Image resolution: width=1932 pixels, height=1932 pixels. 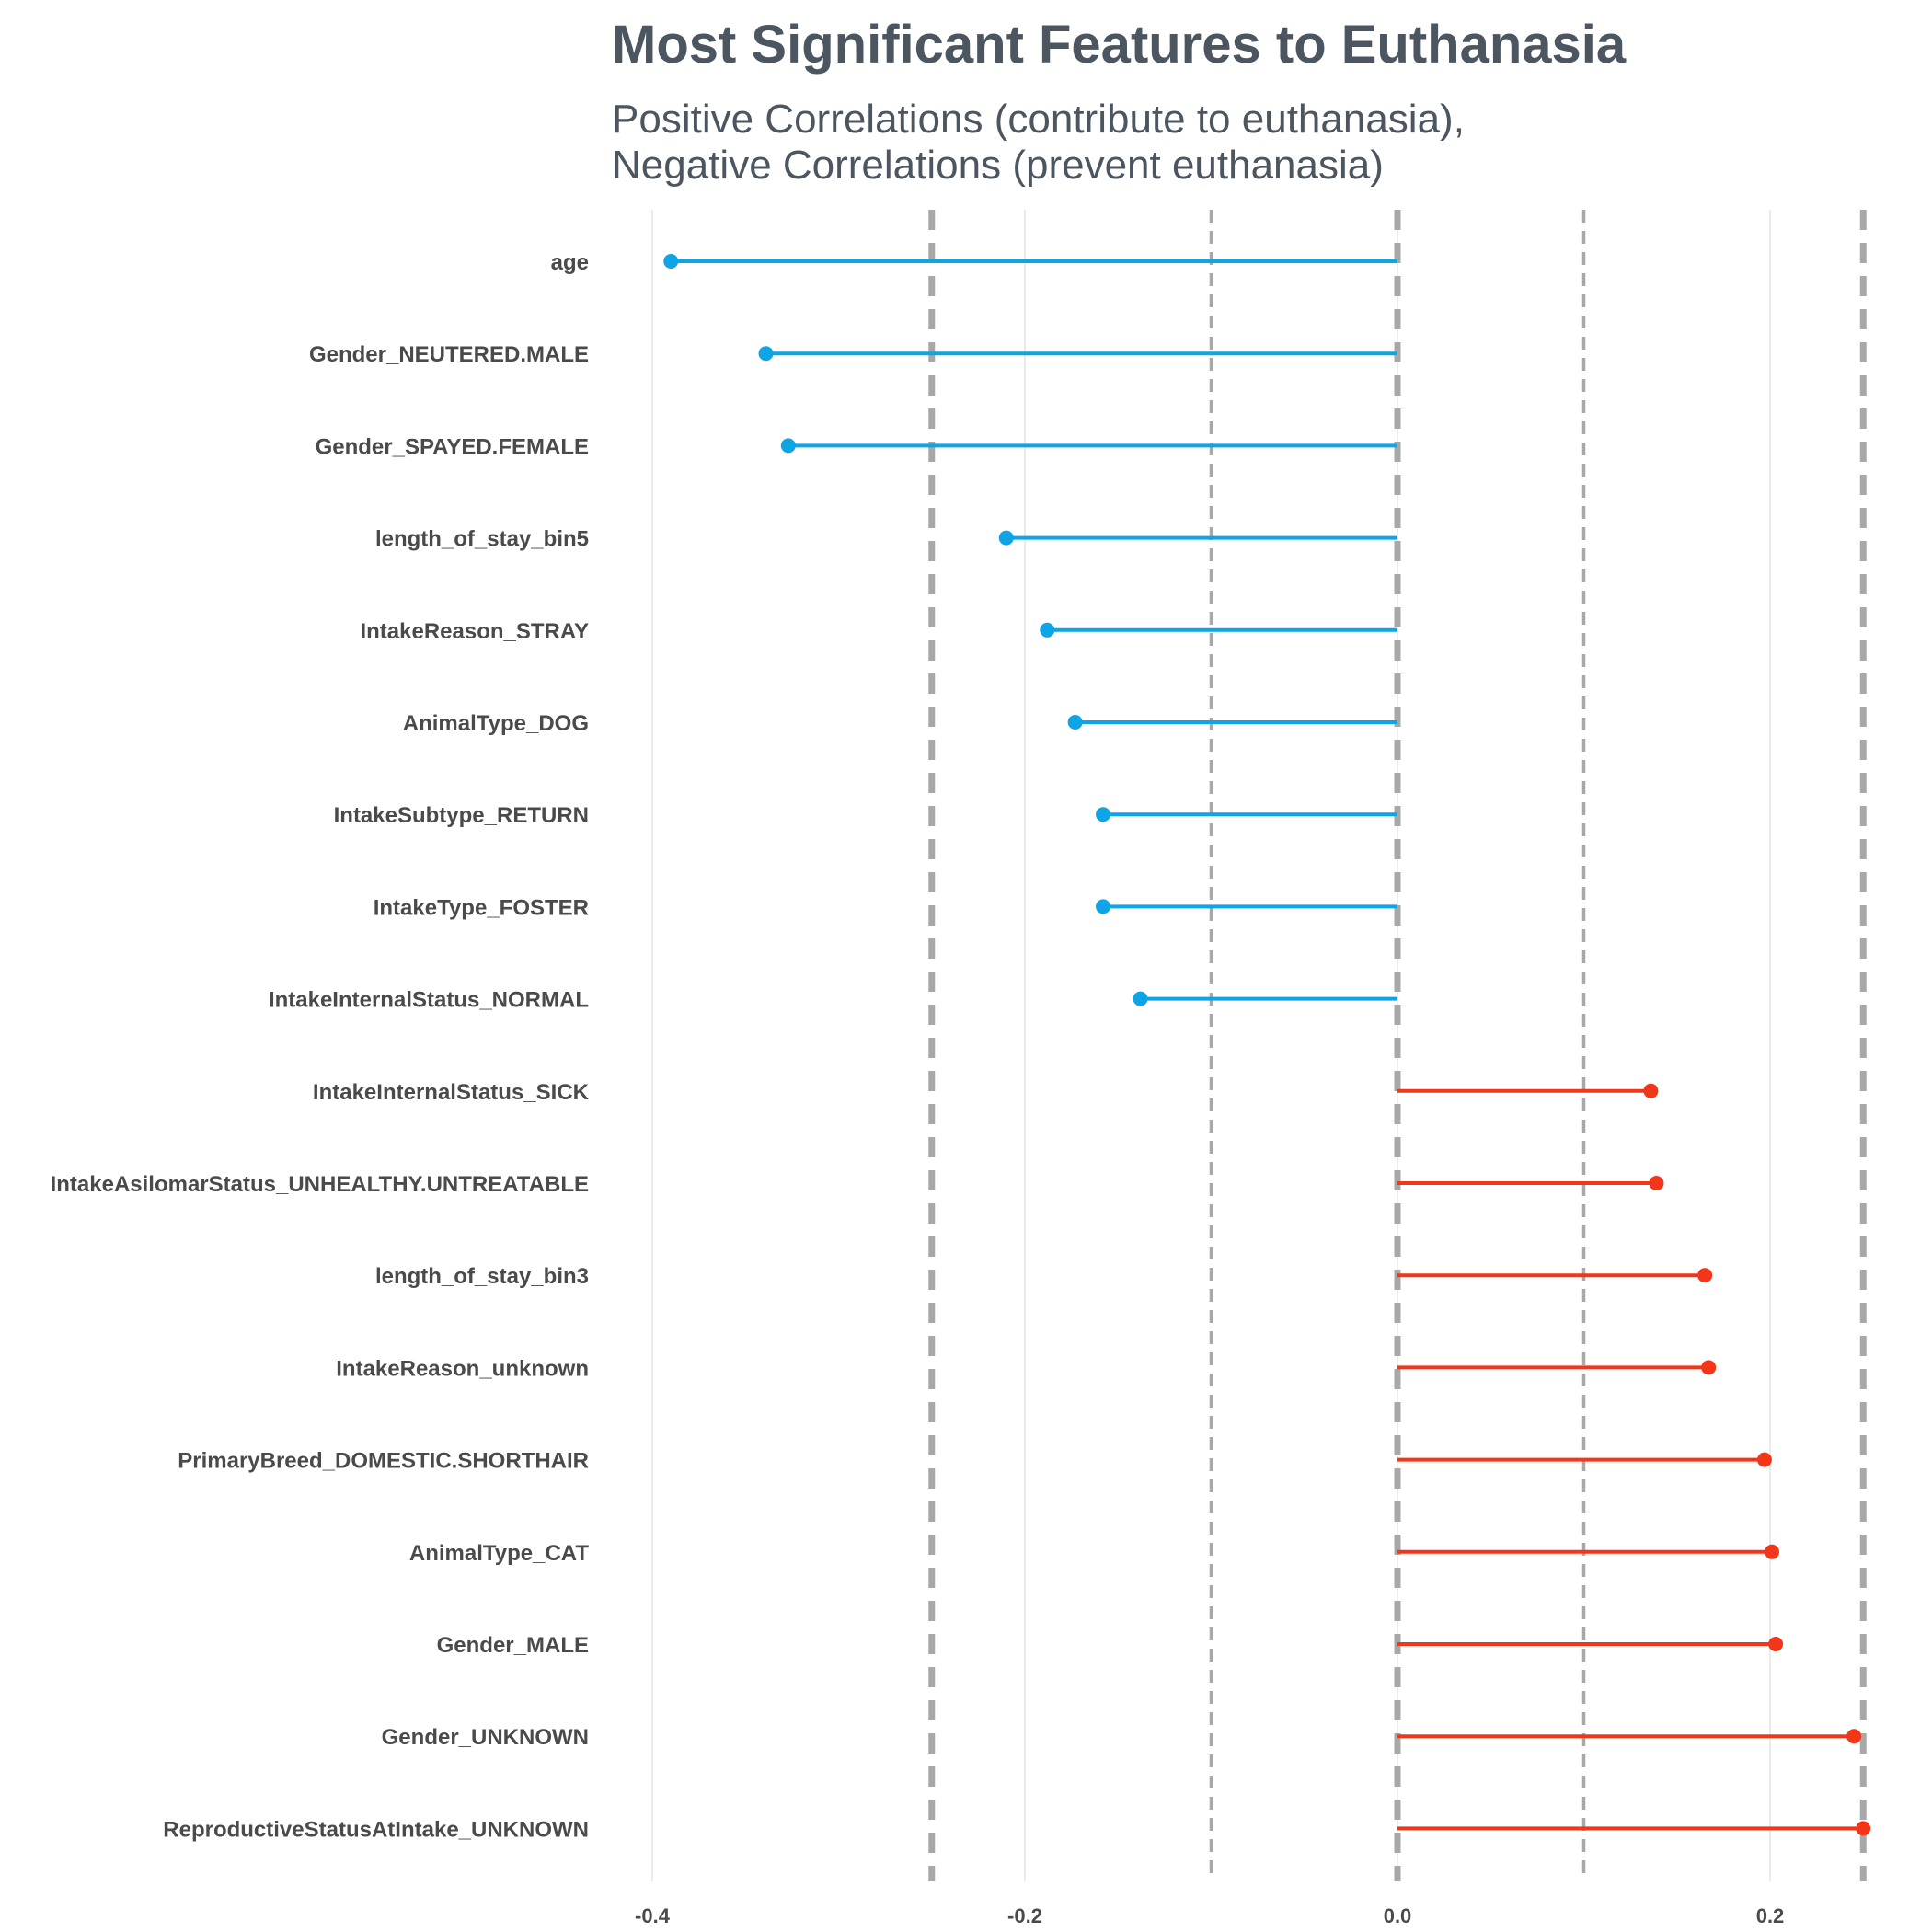 I want to click on category-label: Gender_NEUTERED.MALE, so click(x=449, y=354).